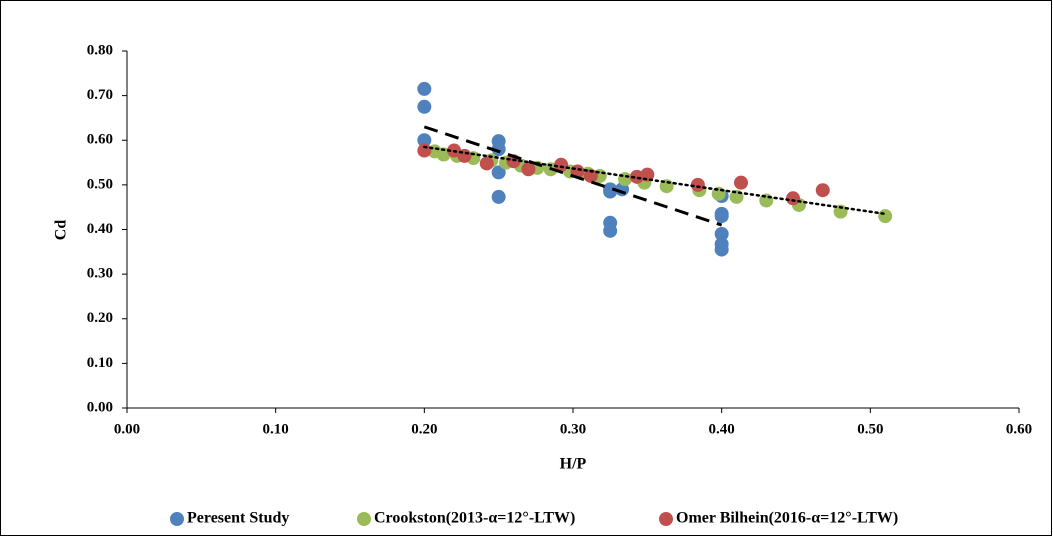 This screenshot has width=1053, height=536. I want to click on legend-label: Crookston(2013-α=12°-LTW), so click(474, 518).